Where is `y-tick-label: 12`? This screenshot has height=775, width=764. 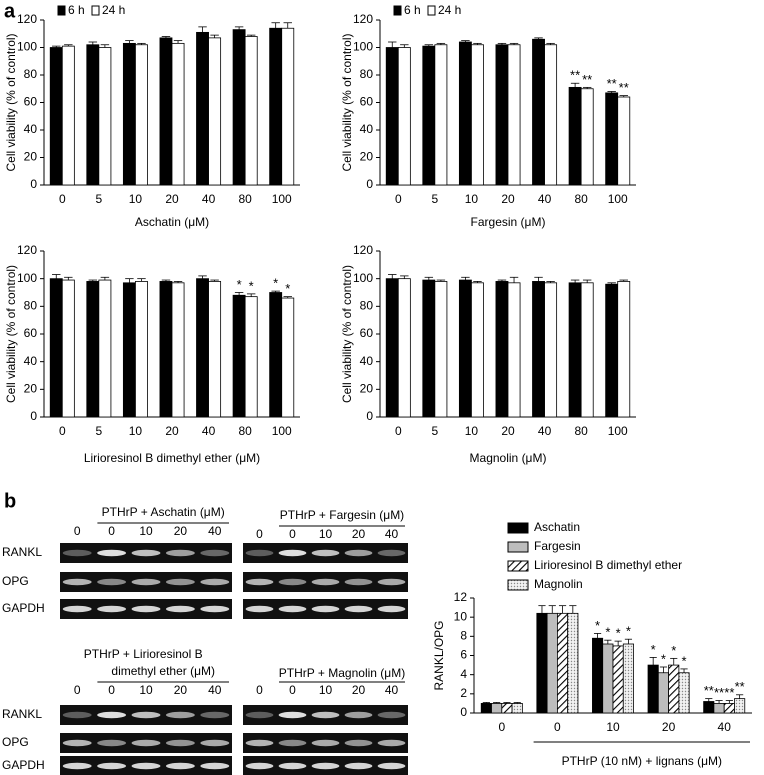 y-tick-label: 12 is located at coordinates (461, 597).